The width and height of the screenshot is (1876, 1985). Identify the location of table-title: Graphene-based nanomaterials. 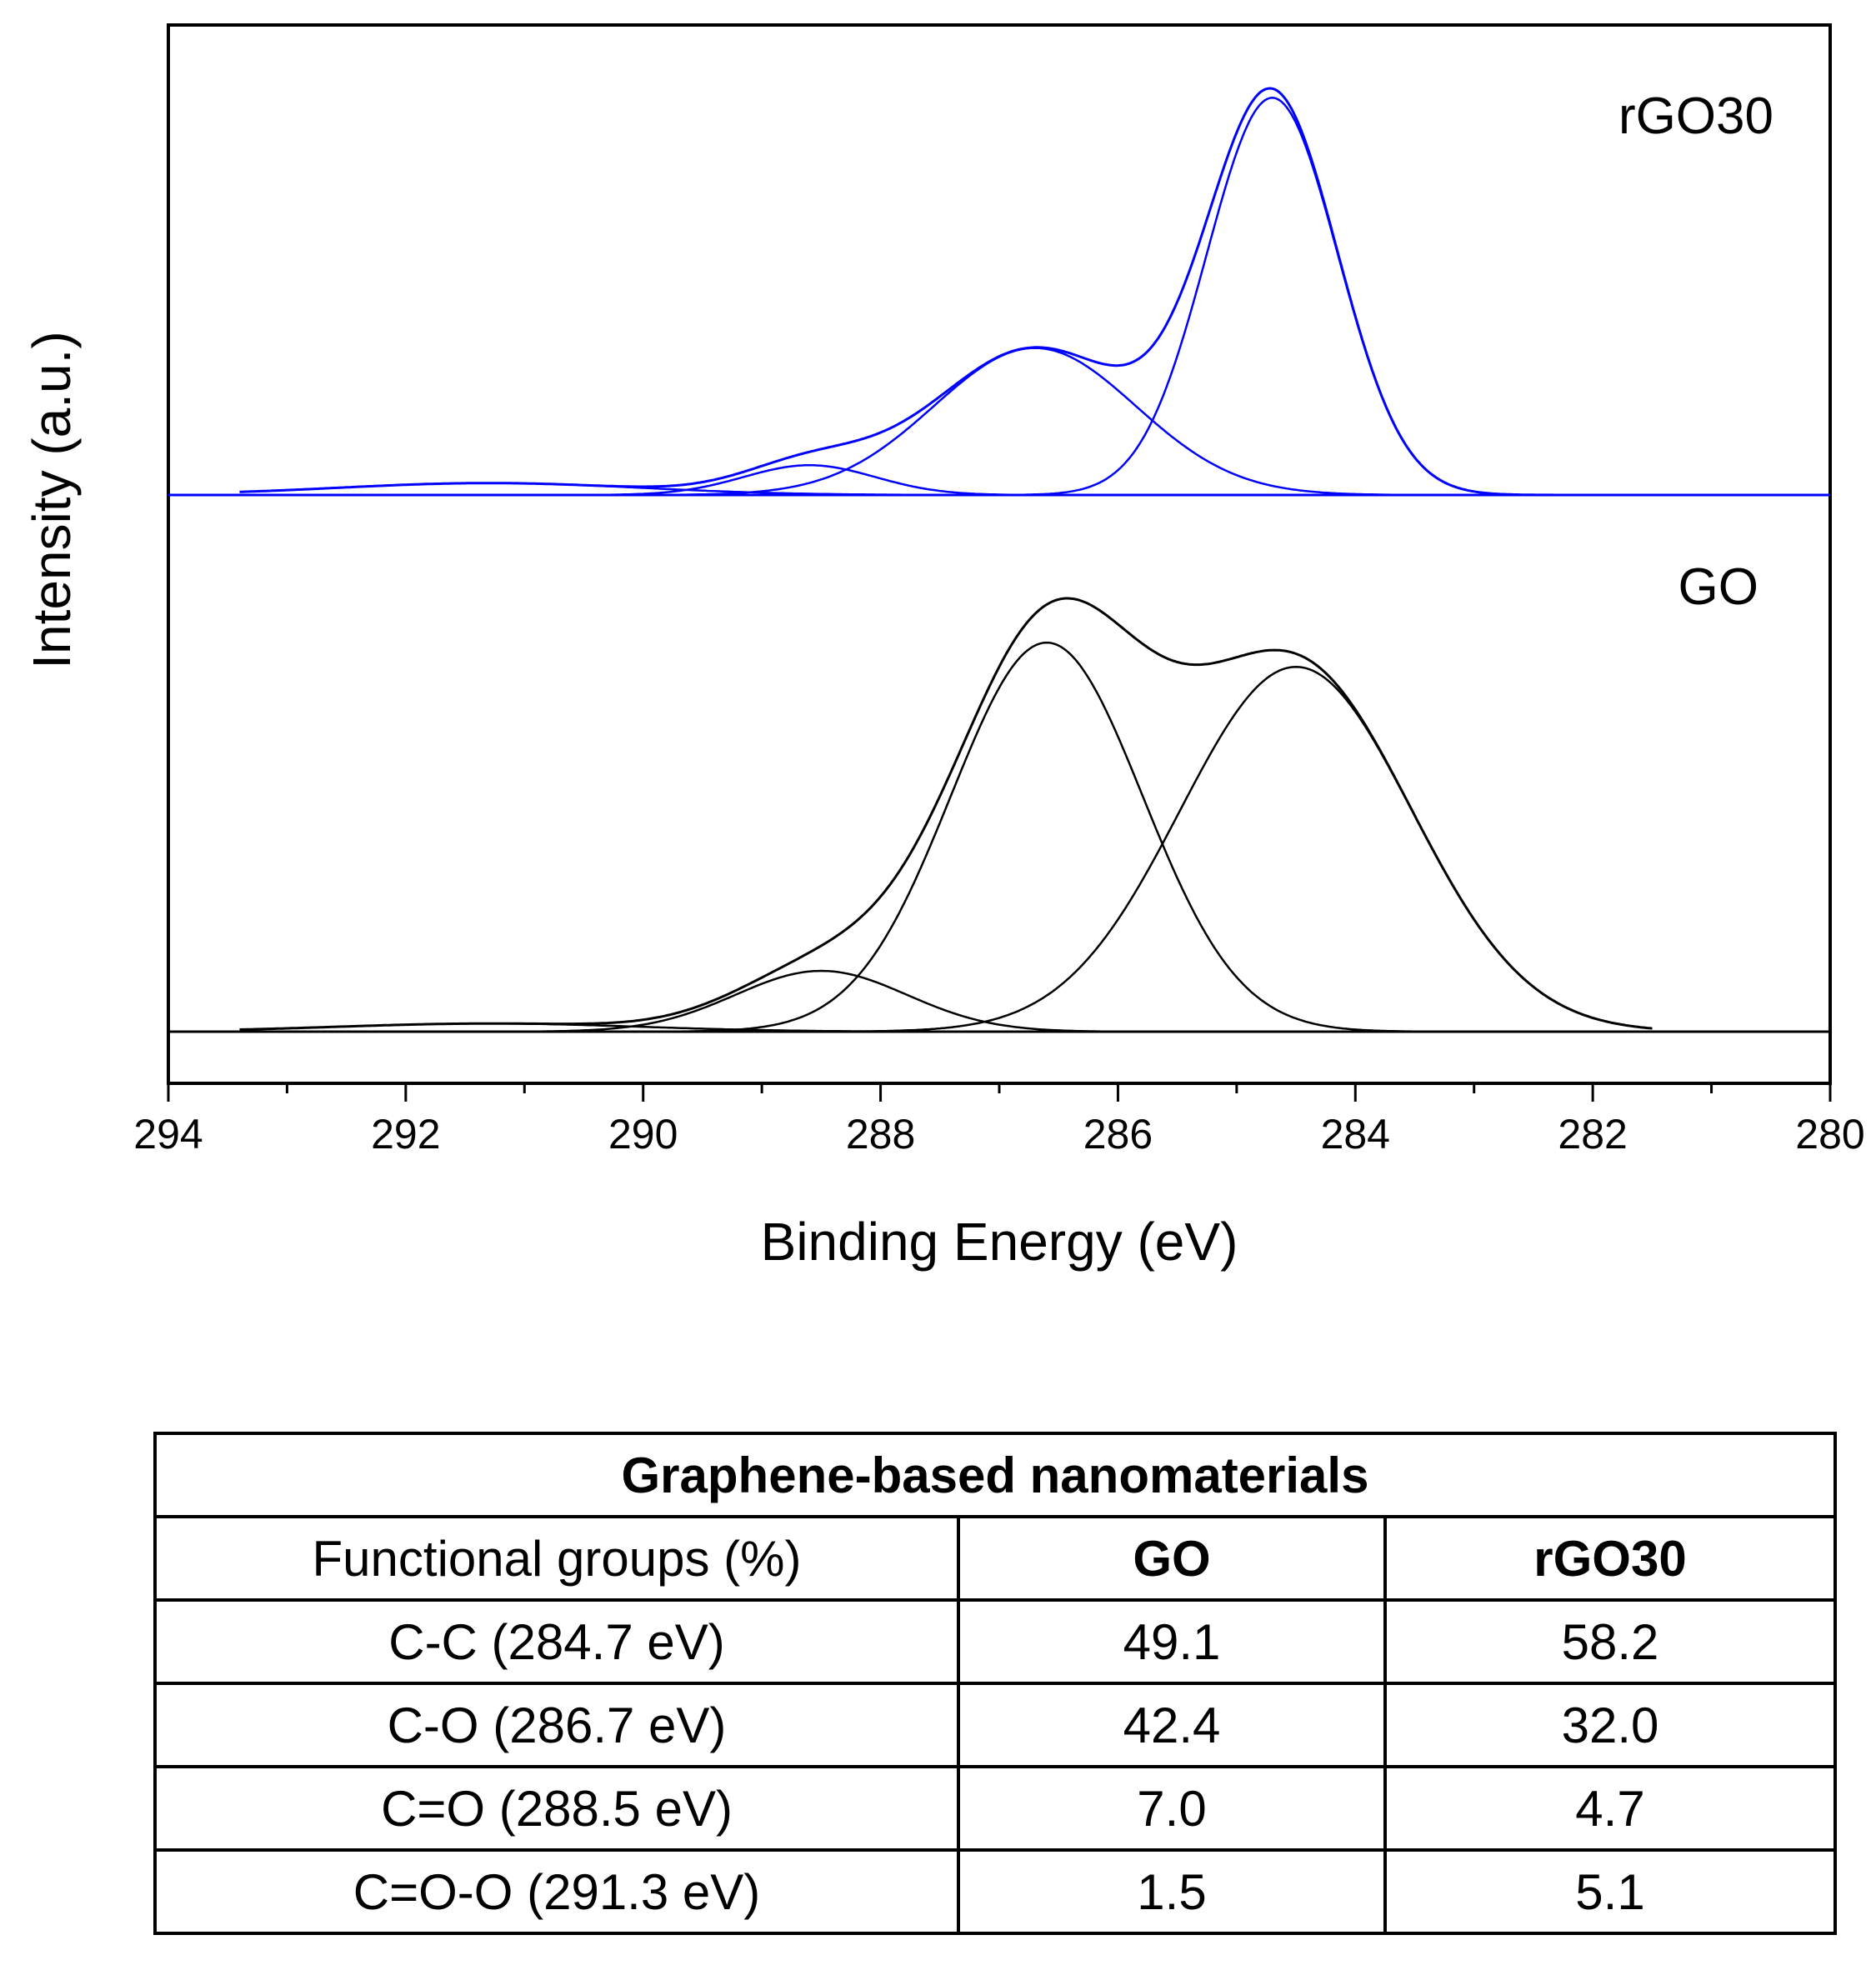
(995, 1475).